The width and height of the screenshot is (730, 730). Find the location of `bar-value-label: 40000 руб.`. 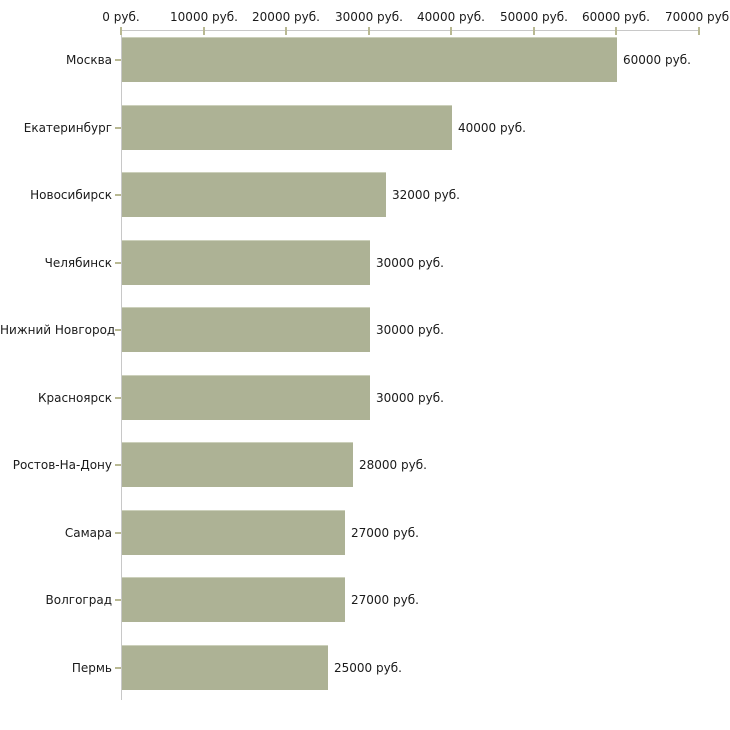

bar-value-label: 40000 руб. is located at coordinates (492, 127).